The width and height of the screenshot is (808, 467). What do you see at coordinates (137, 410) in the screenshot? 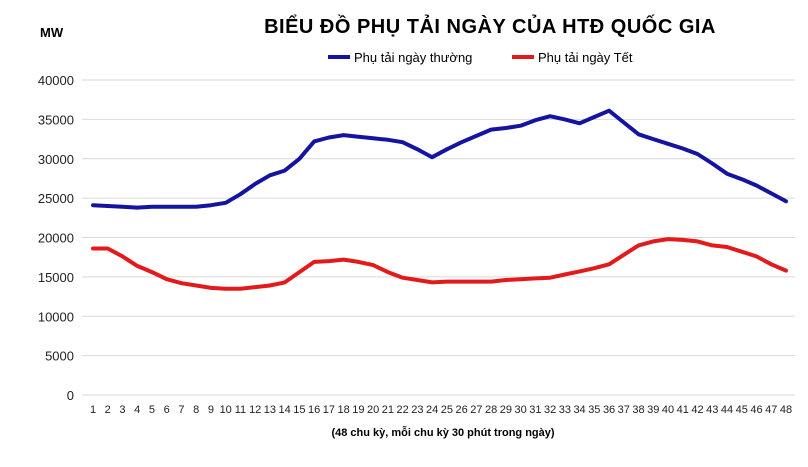
I see `x-tick-label-3: 4` at bounding box center [137, 410].